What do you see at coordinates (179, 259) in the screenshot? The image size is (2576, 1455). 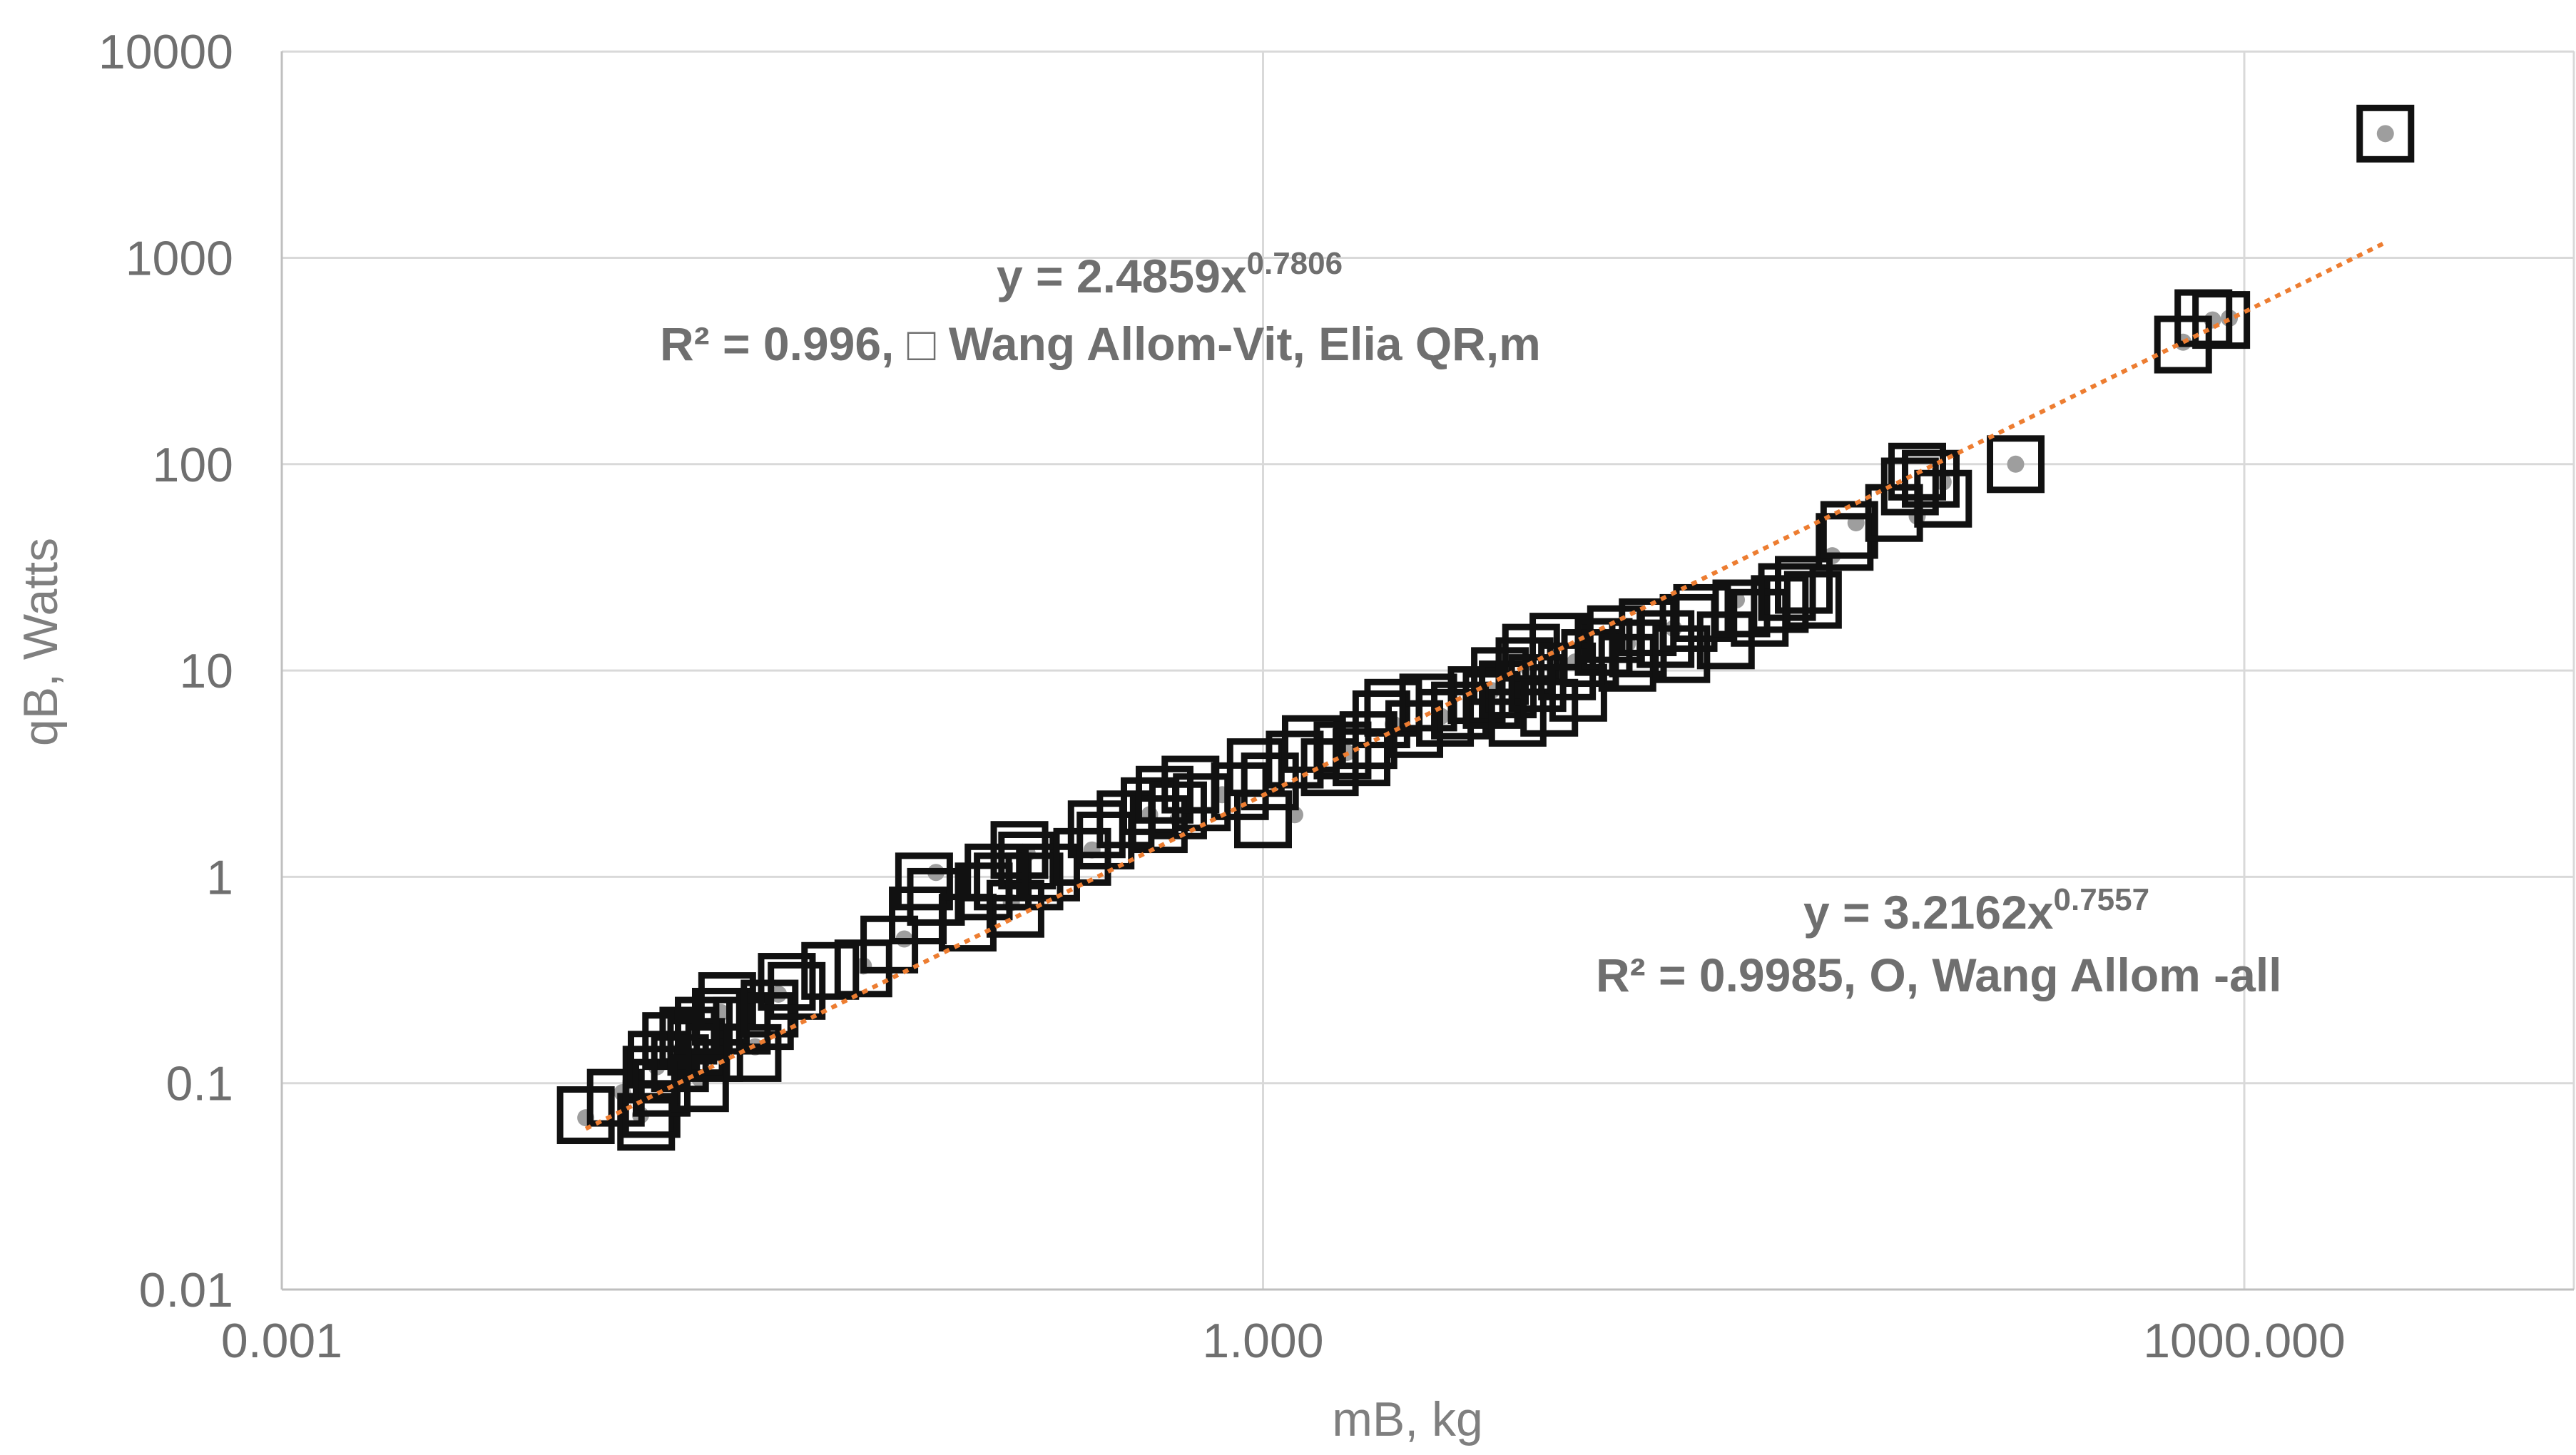 I see `y-tick-label: 1000` at bounding box center [179, 259].